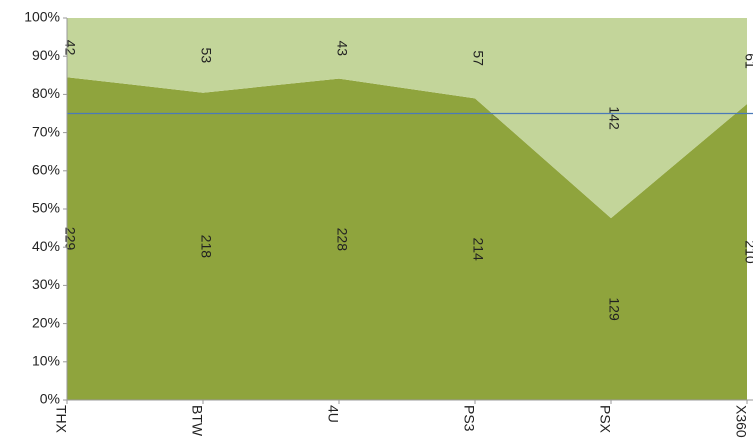  I want to click on value-label: 218, so click(206, 247).